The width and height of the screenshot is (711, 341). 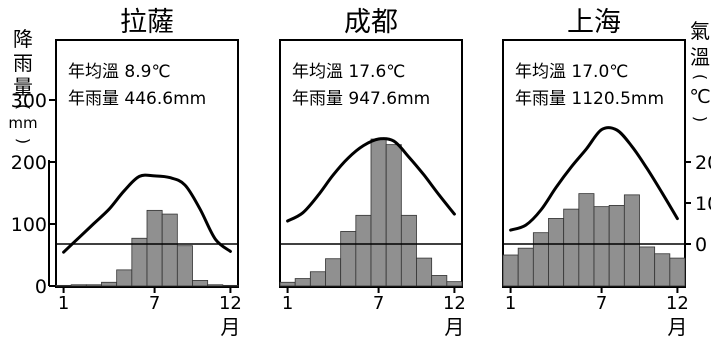 What do you see at coordinates (571, 72) in the screenshot?
I see `chart-annotation: 年均溫 17.0℃` at bounding box center [571, 72].